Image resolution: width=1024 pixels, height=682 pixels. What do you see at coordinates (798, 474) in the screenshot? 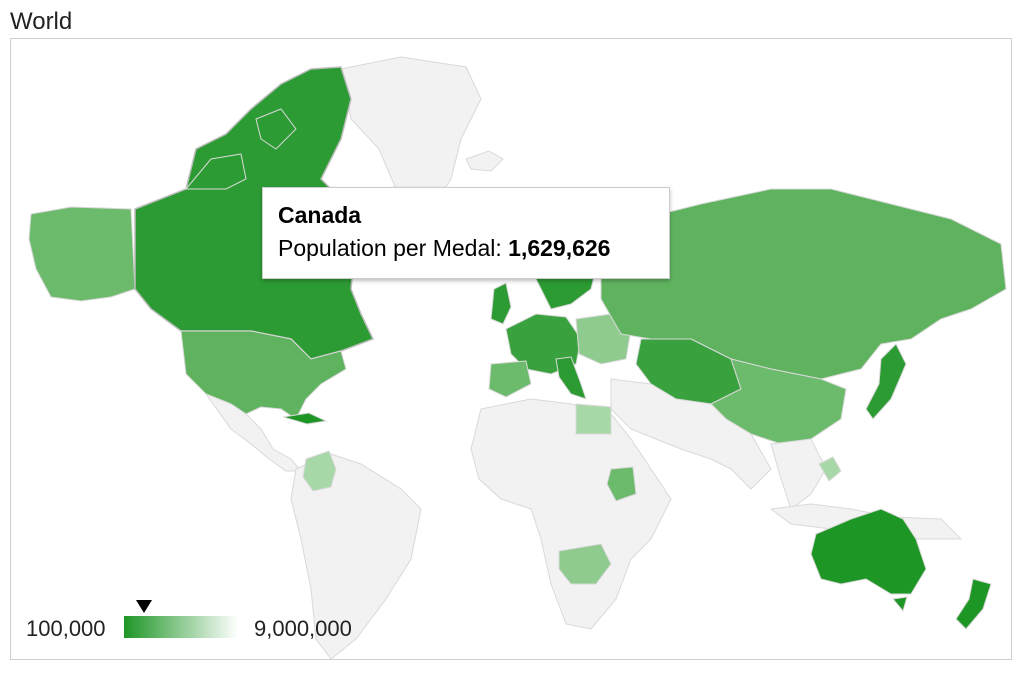
I see `country-southeast-asia` at bounding box center [798, 474].